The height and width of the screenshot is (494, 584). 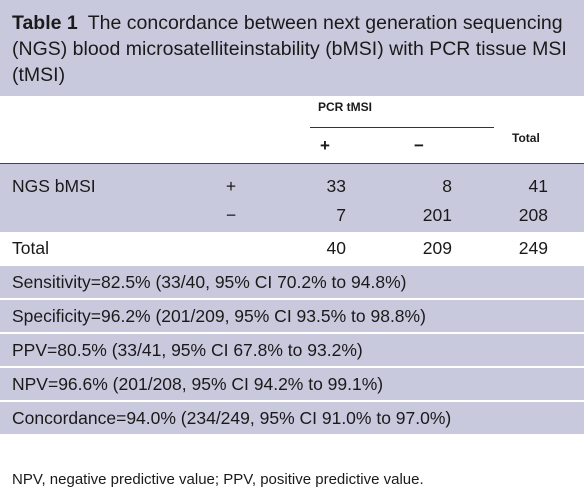 What do you see at coordinates (336, 186) in the screenshot?
I see `cell-plus: 33` at bounding box center [336, 186].